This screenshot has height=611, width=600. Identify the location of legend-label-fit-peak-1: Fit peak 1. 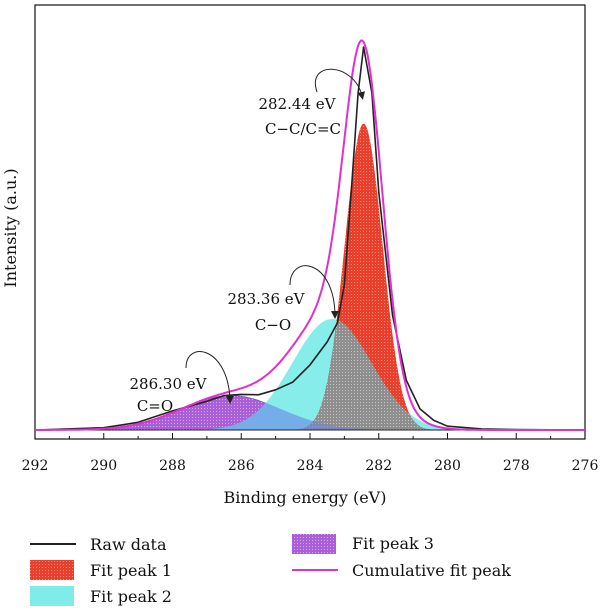
(131, 570).